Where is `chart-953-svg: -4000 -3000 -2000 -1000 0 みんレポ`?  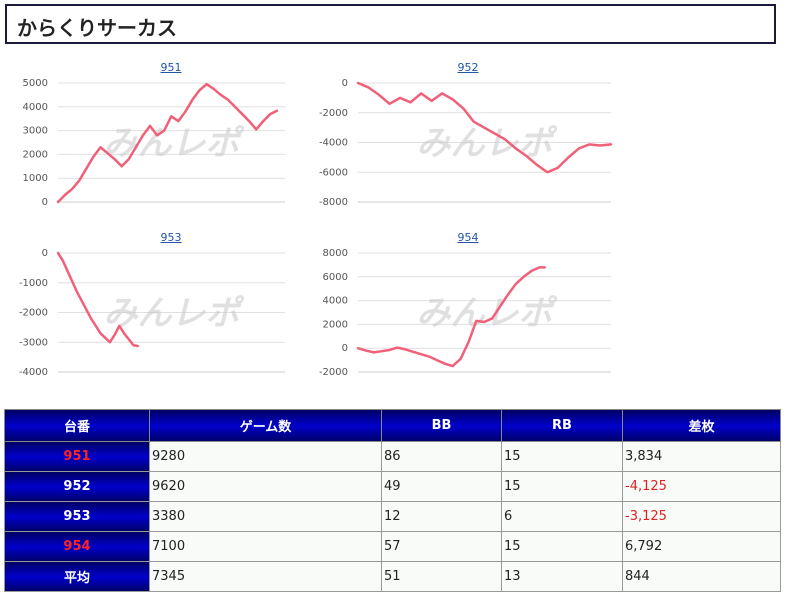 chart-953-svg: -4000 -3000 -2000 -1000 0 みんレポ is located at coordinates (152, 313).